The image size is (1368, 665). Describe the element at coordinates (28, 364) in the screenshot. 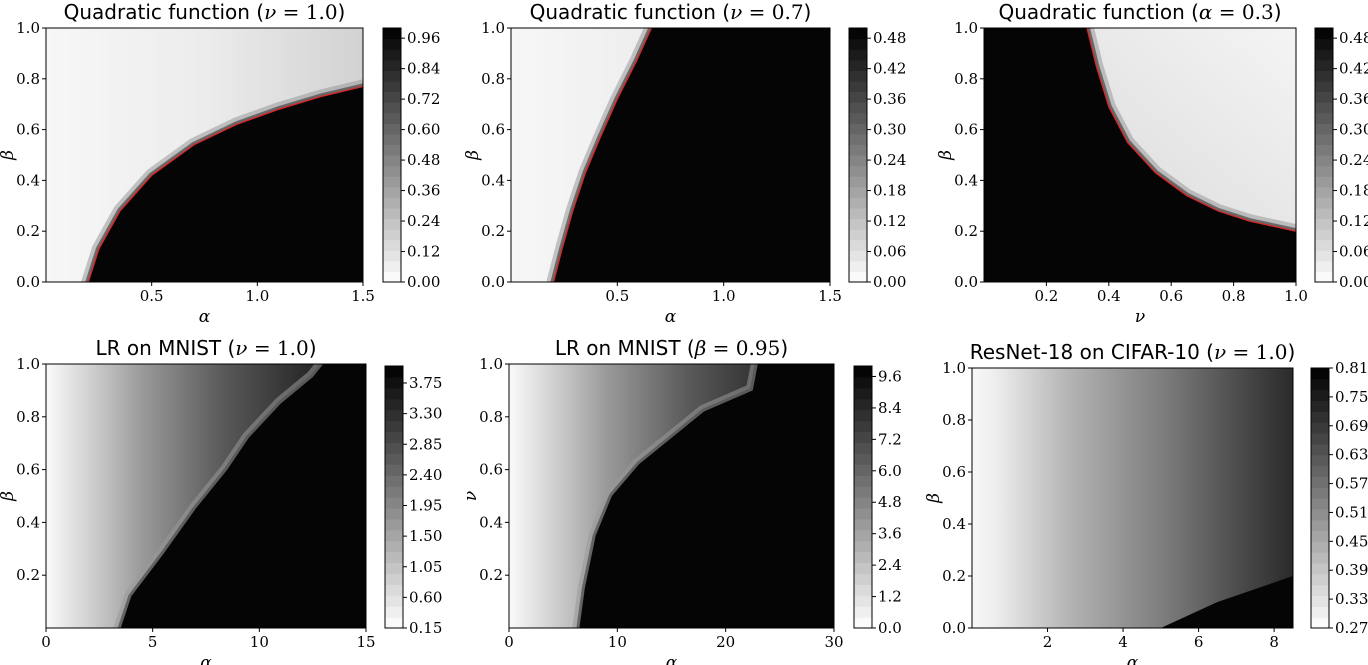

I see `y-tick-label: 1.0` at that location.